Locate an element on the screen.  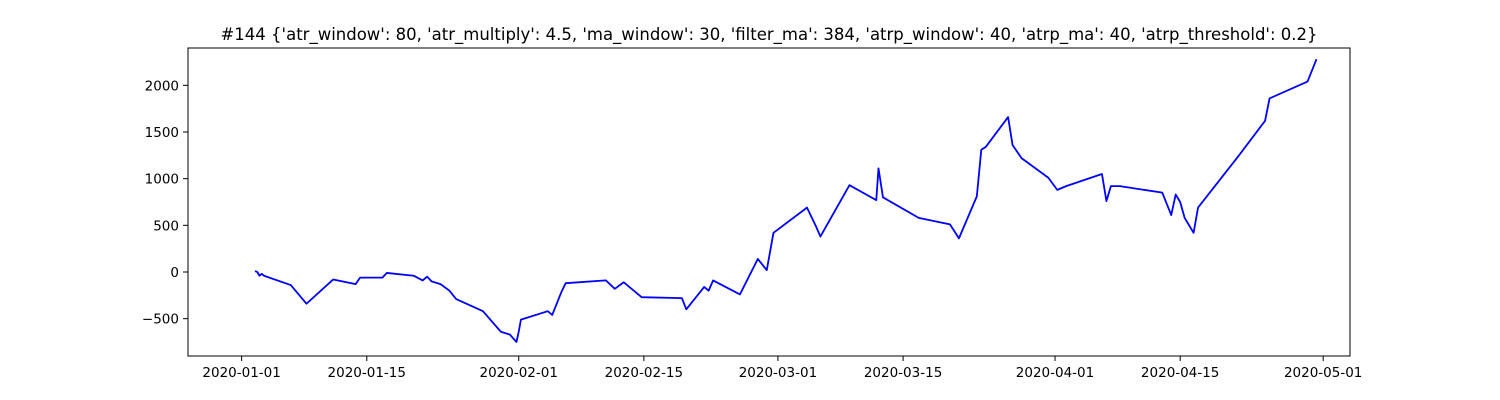
y-axis: −500 0 500 1000 1500 2000 is located at coordinates (165, 203).